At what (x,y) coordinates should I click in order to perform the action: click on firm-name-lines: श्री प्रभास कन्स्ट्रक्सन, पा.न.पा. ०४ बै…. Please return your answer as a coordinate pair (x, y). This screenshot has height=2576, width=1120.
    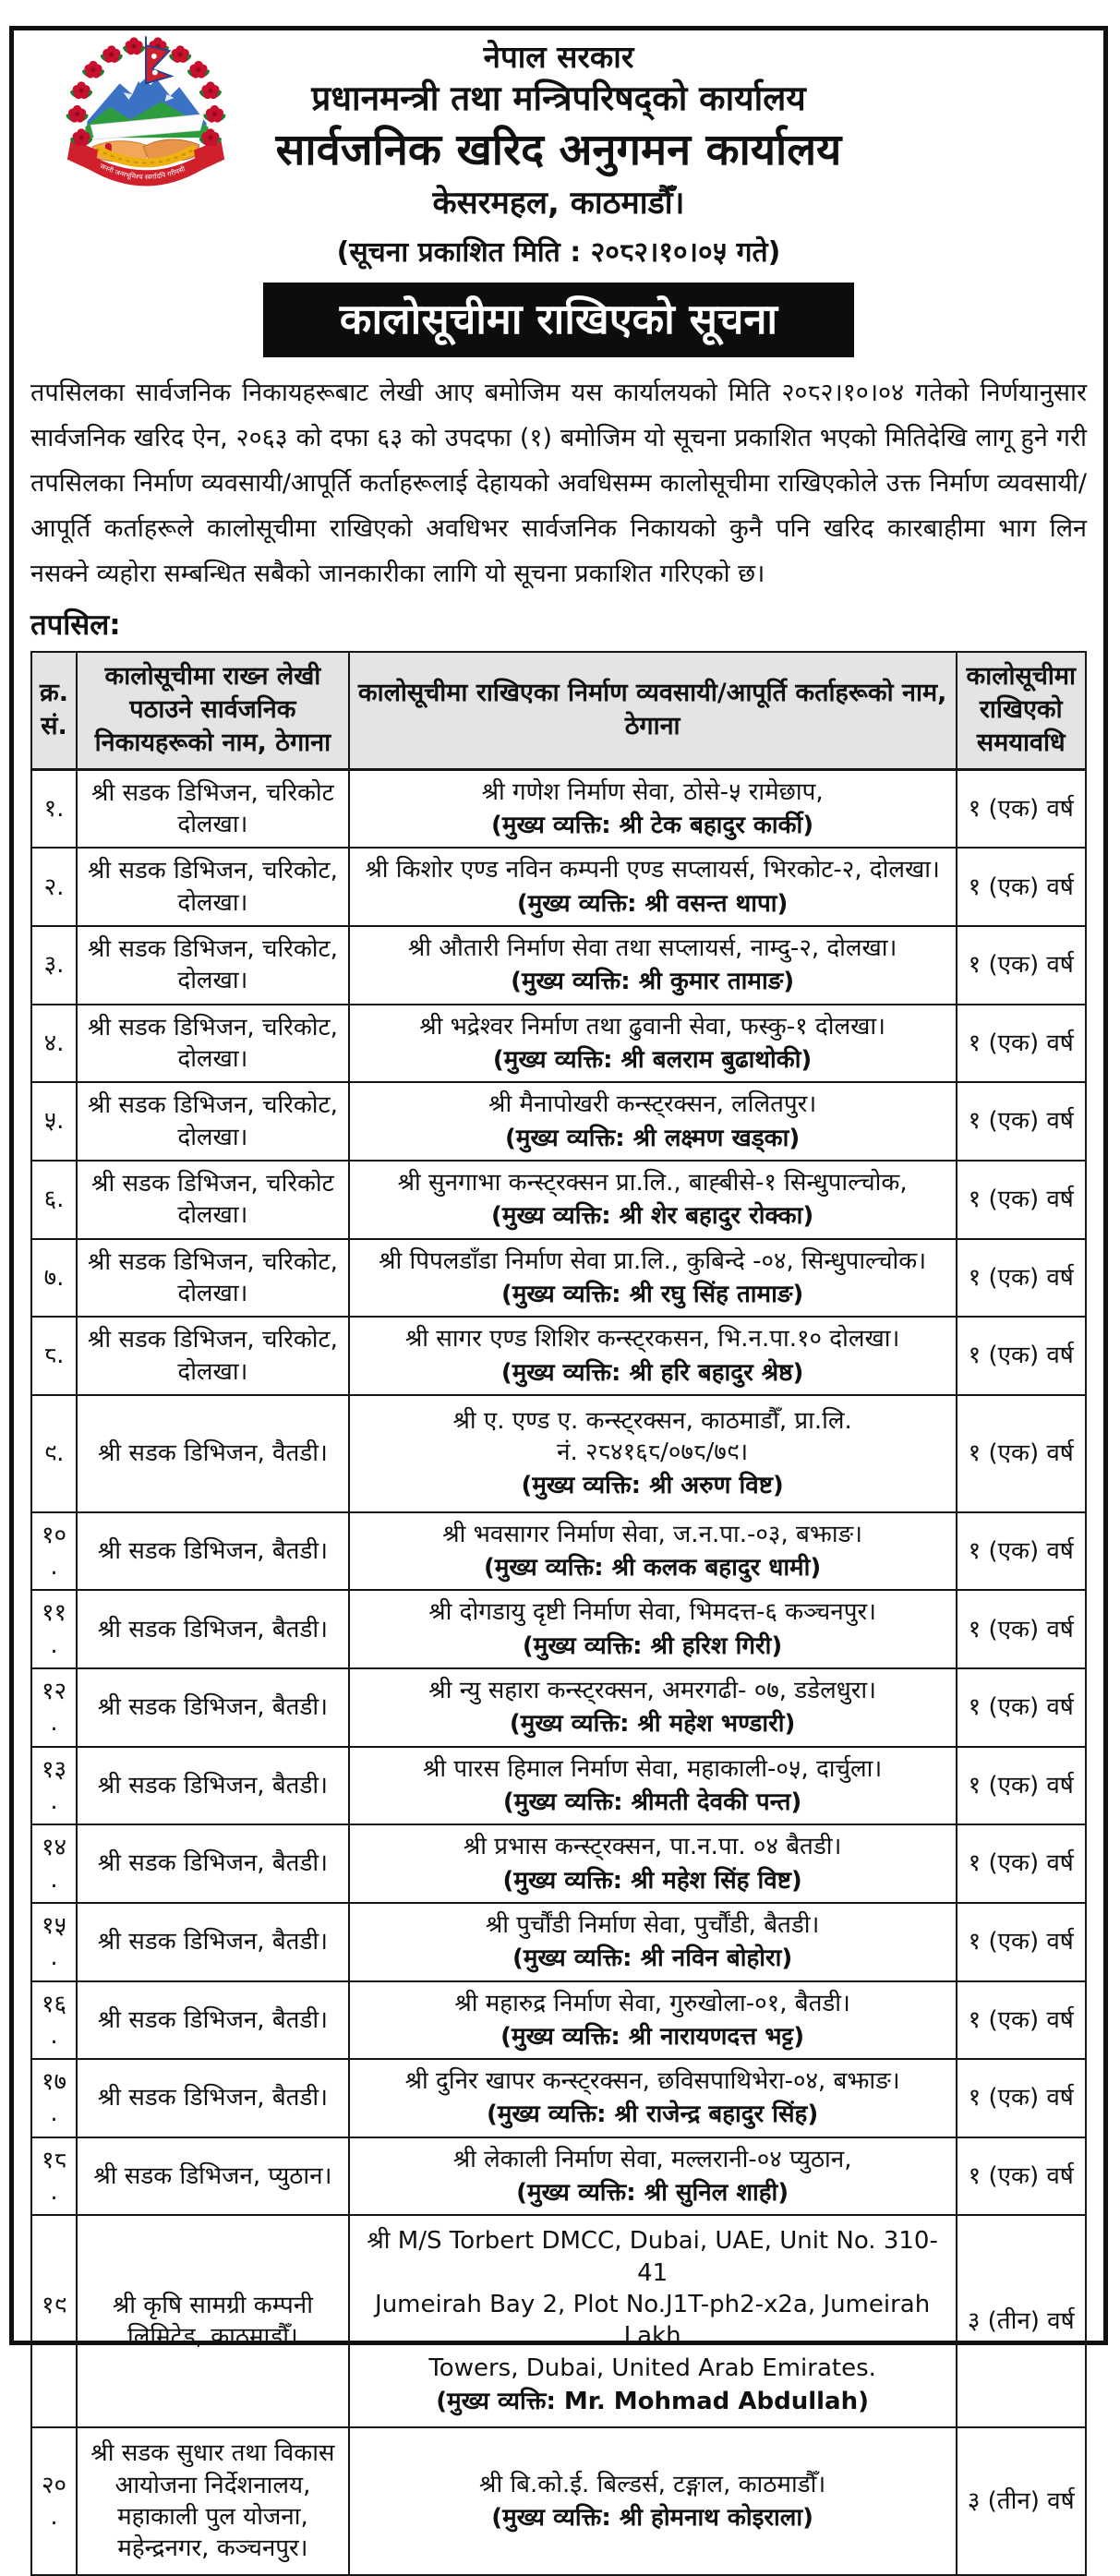
    Looking at the image, I should click on (652, 1847).